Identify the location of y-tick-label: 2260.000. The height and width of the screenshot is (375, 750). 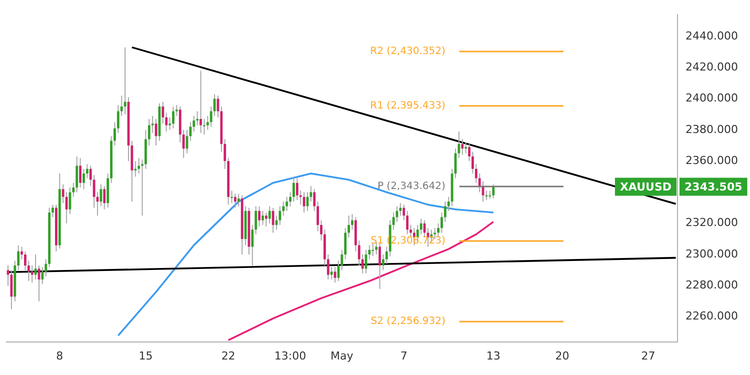
(712, 316).